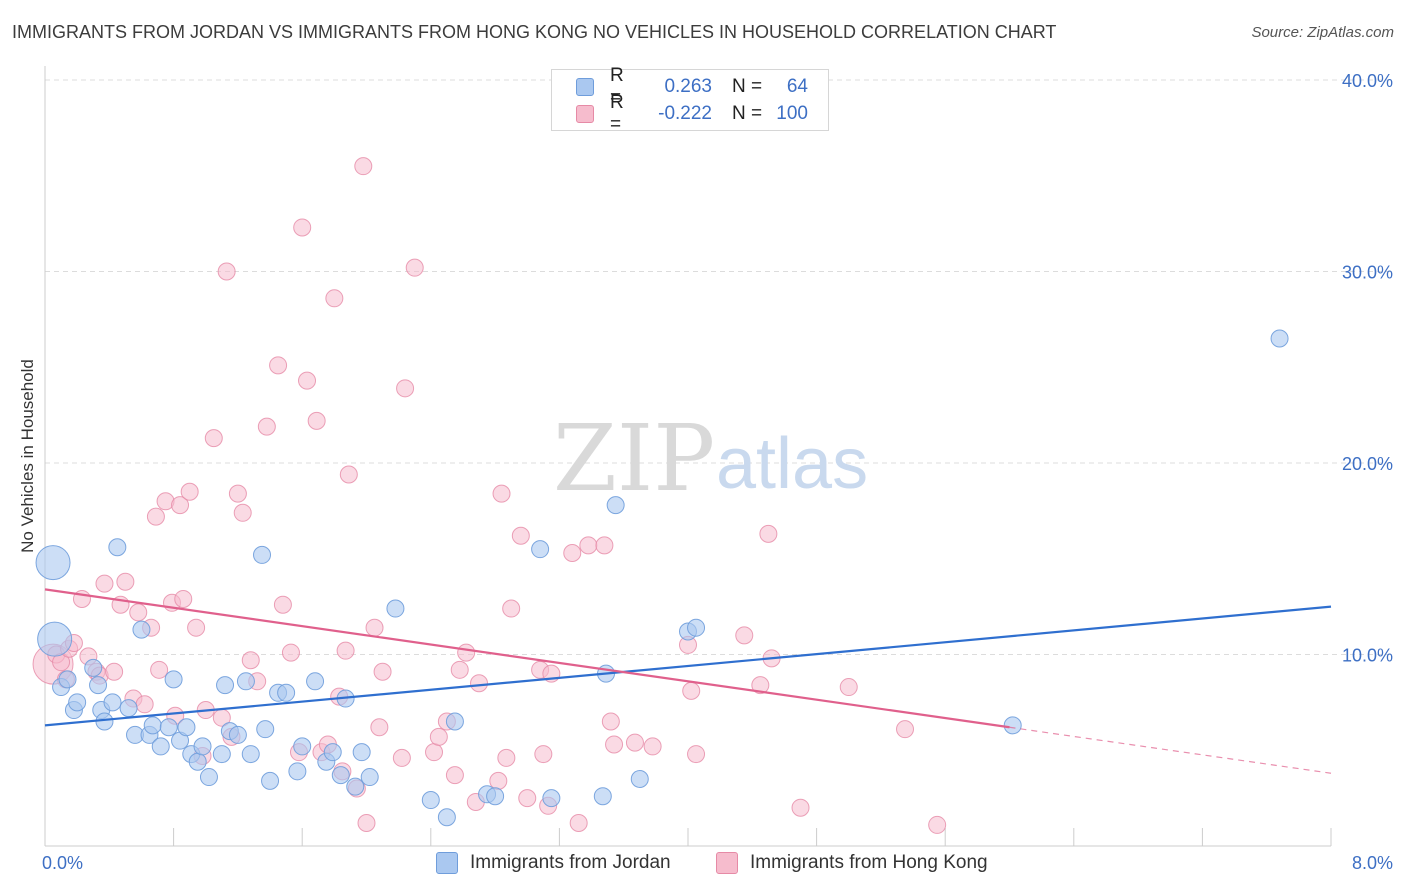 This screenshot has width=1406, height=892. I want to click on source-credit: Source: ZipAtlas.com, so click(1322, 32).